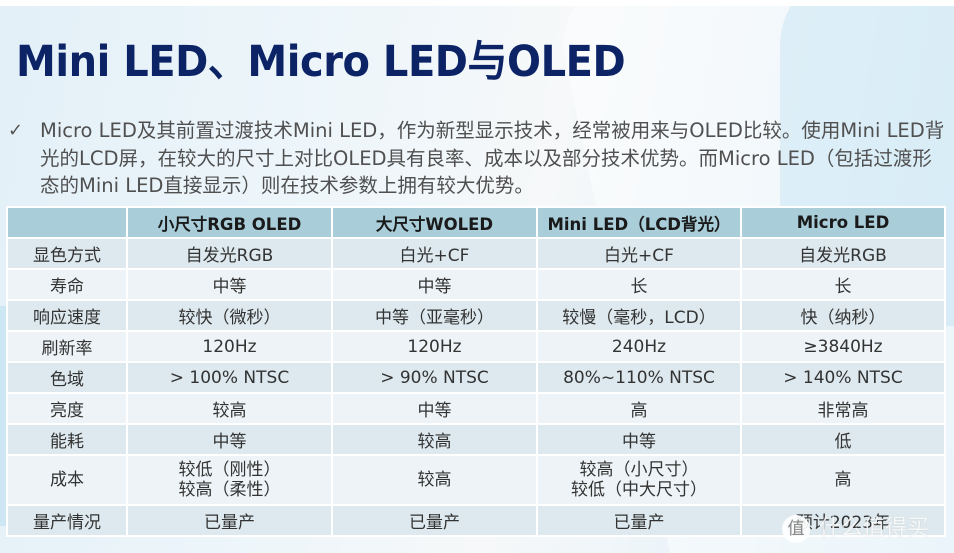  I want to click on table-row: 刷新率 120Hz 120Hz 240Hz ≥3840Hz, so click(476, 346).